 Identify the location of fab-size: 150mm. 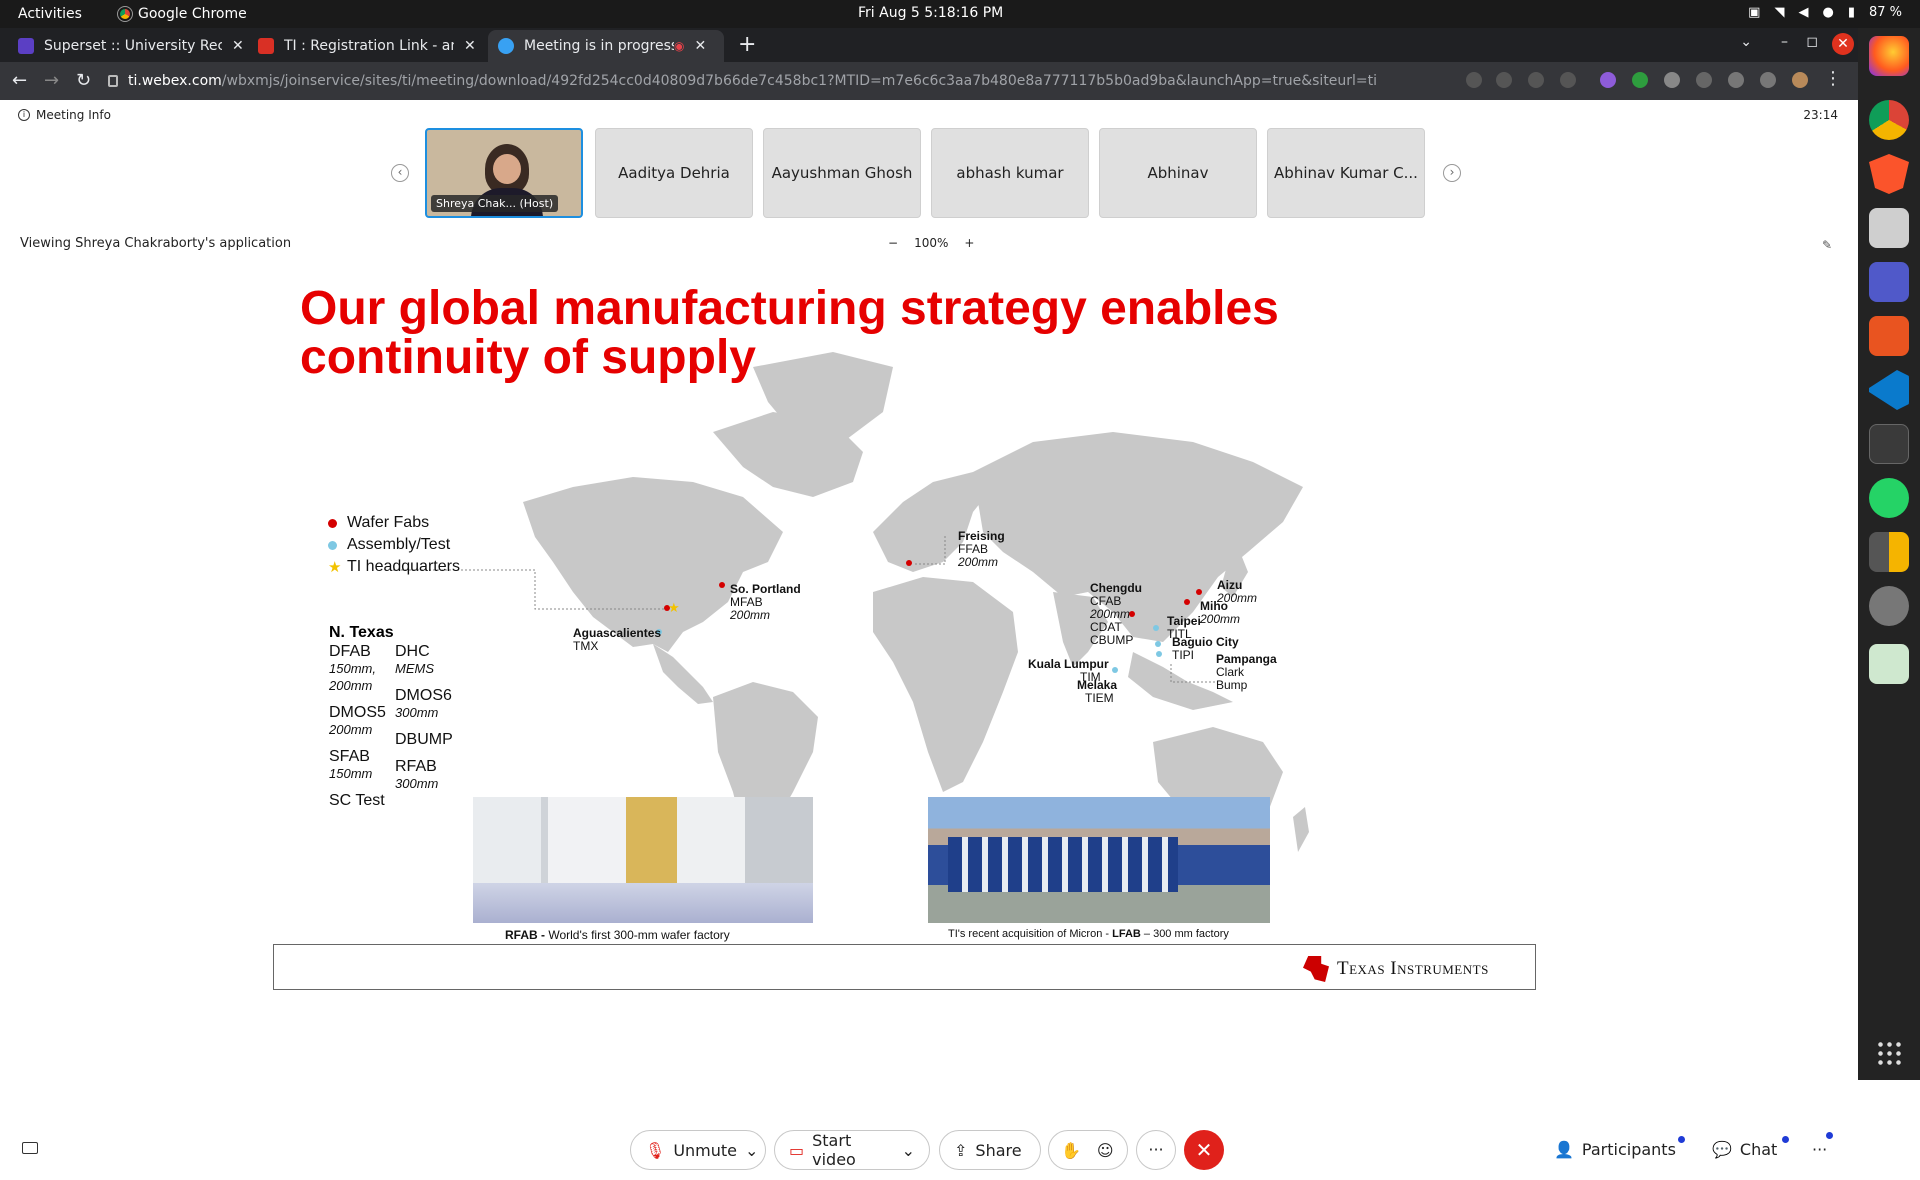
(351, 773).